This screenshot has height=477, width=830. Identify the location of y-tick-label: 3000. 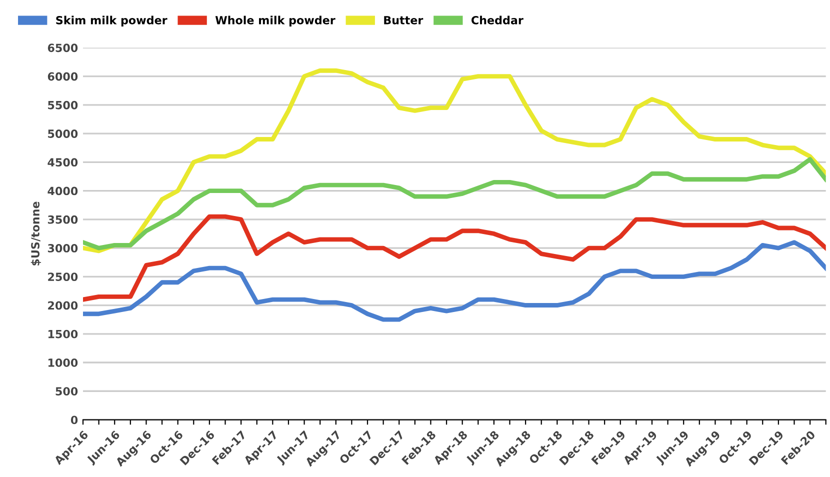
(63, 248).